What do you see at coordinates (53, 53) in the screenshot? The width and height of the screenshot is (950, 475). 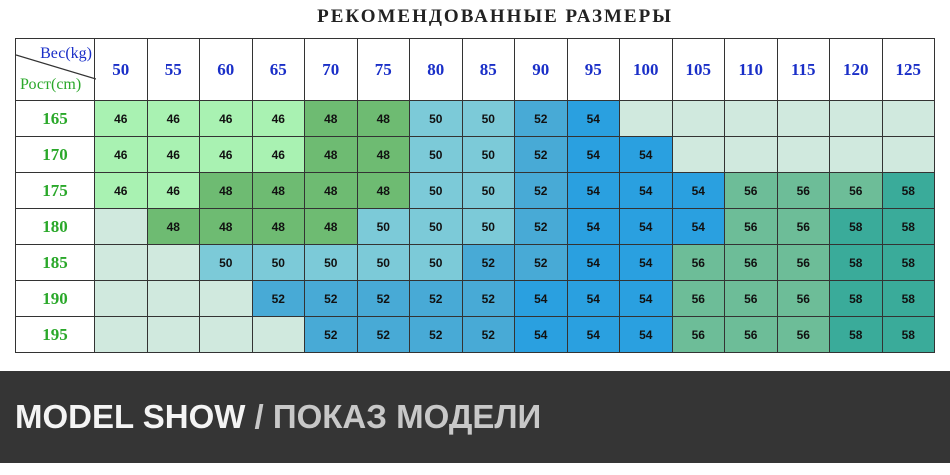 I see `weight-label: Вес` at bounding box center [53, 53].